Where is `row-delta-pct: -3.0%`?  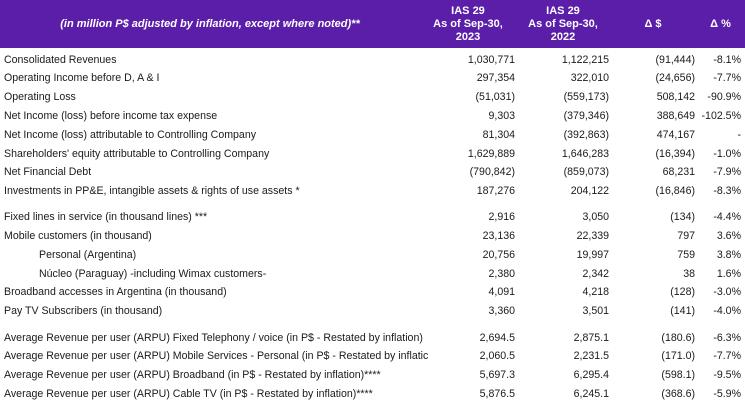
row-delta-pct: -3.0% is located at coordinates (727, 292).